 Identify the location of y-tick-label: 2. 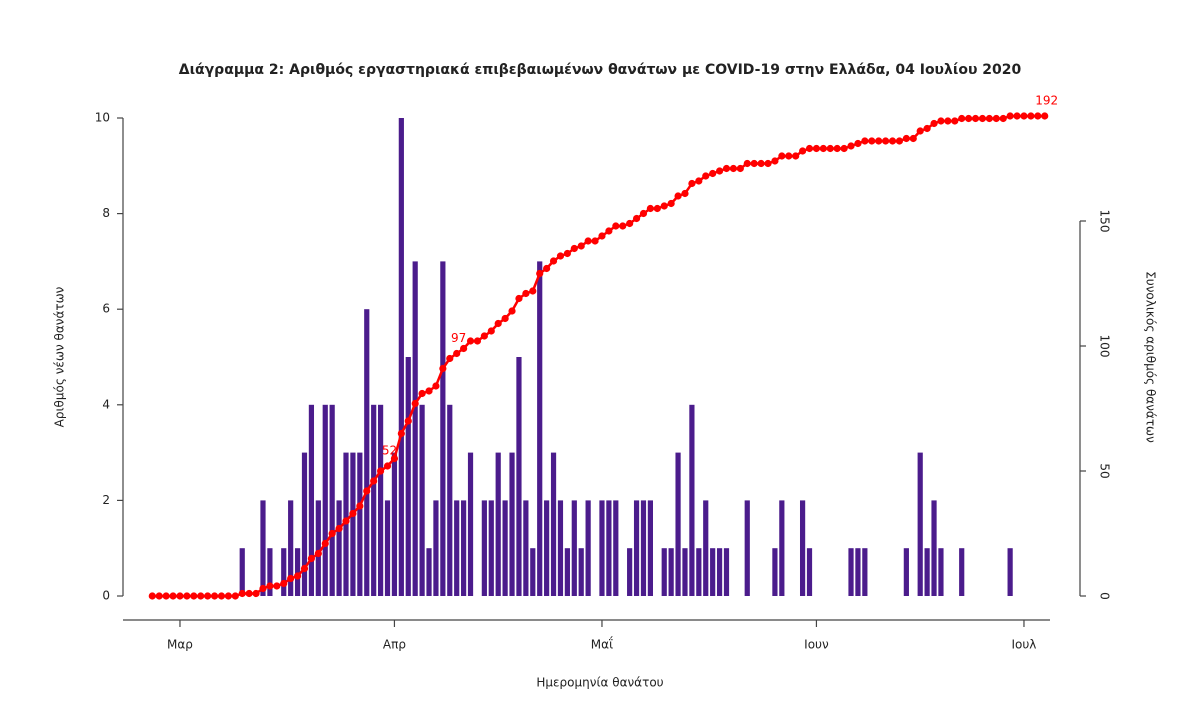
(106, 500).